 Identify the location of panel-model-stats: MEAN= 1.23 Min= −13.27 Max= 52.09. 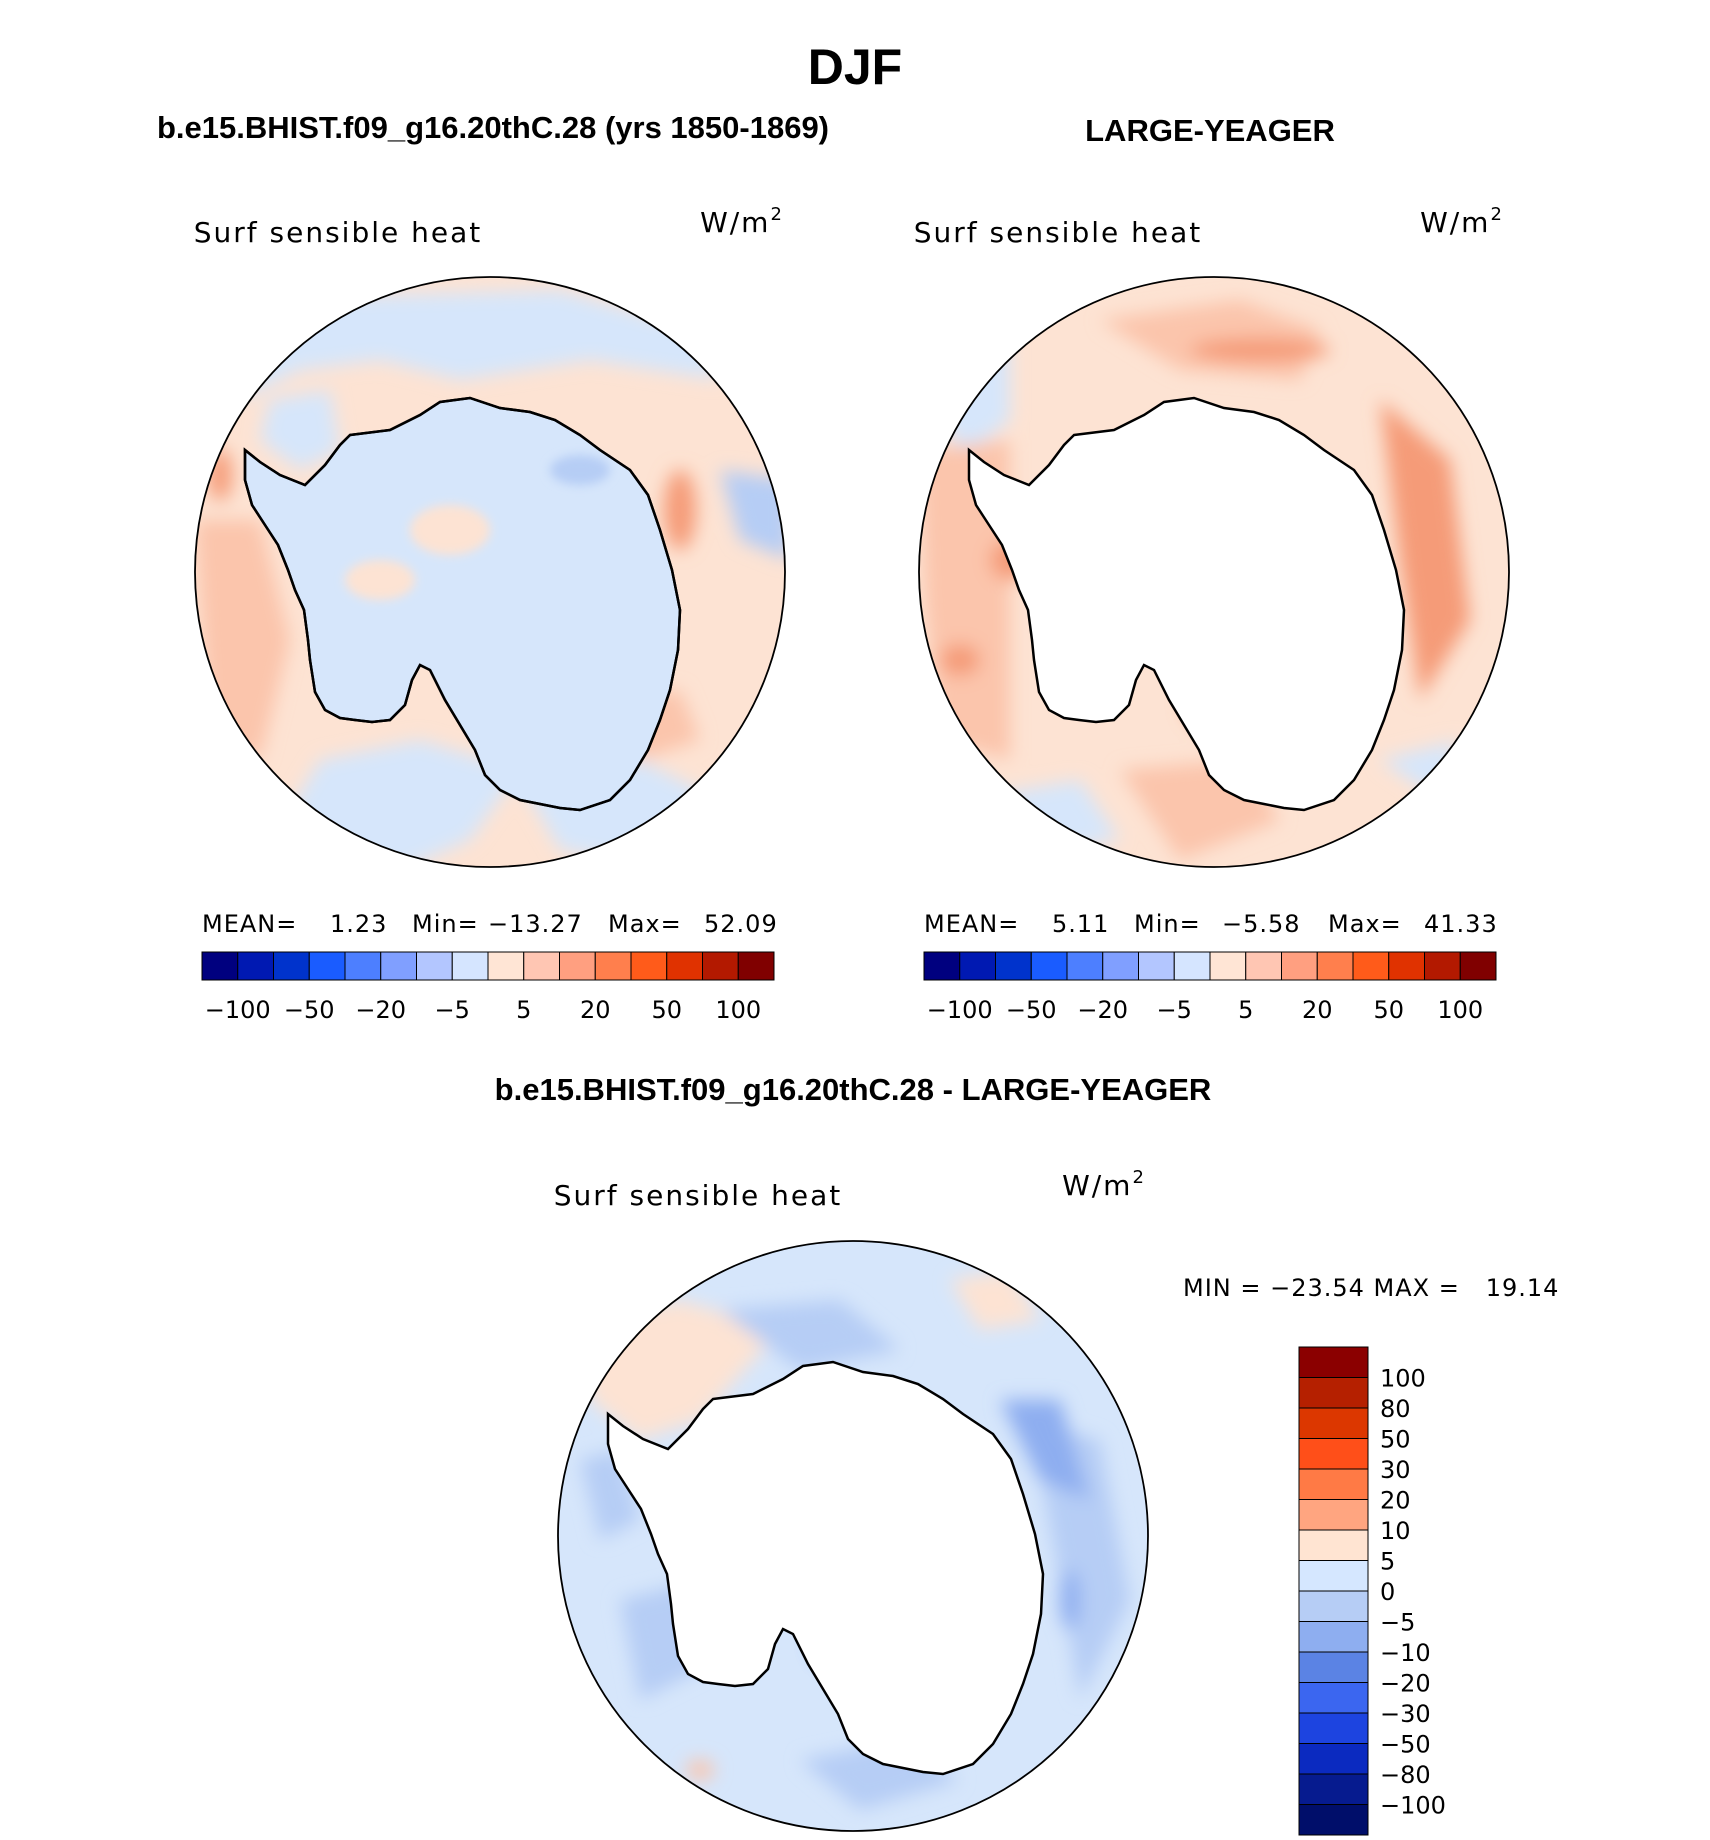
(490, 924).